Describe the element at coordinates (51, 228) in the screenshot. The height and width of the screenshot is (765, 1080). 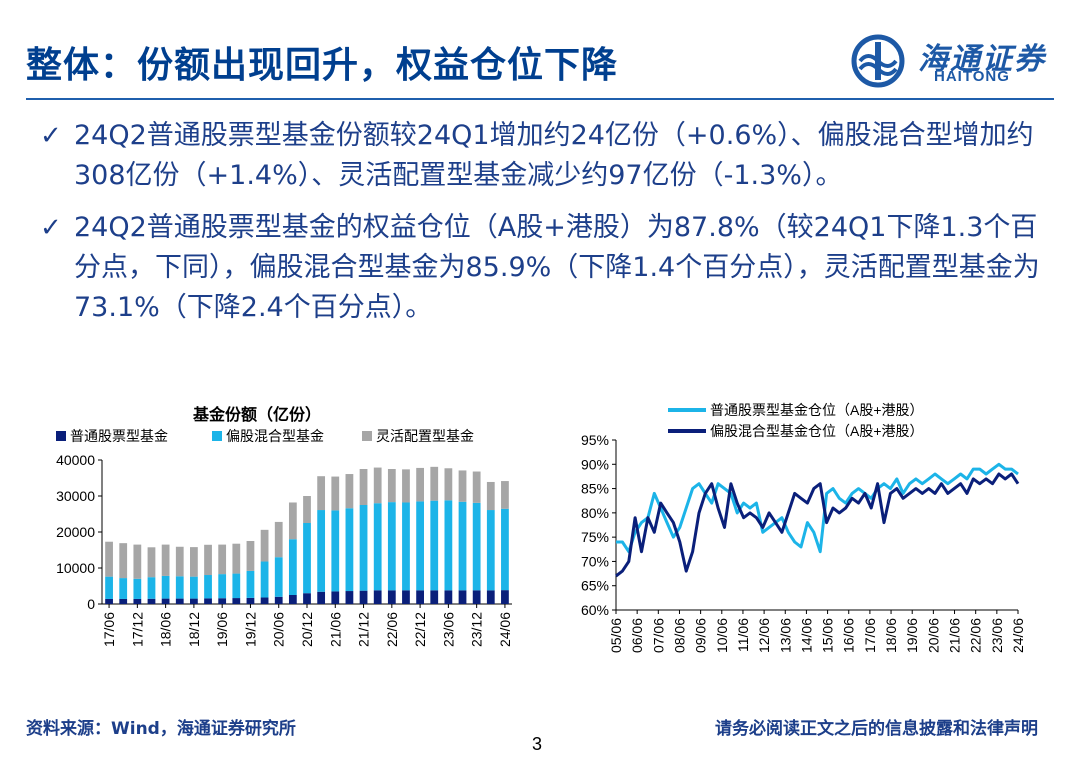
I see `checkmark-icon: ✓` at that location.